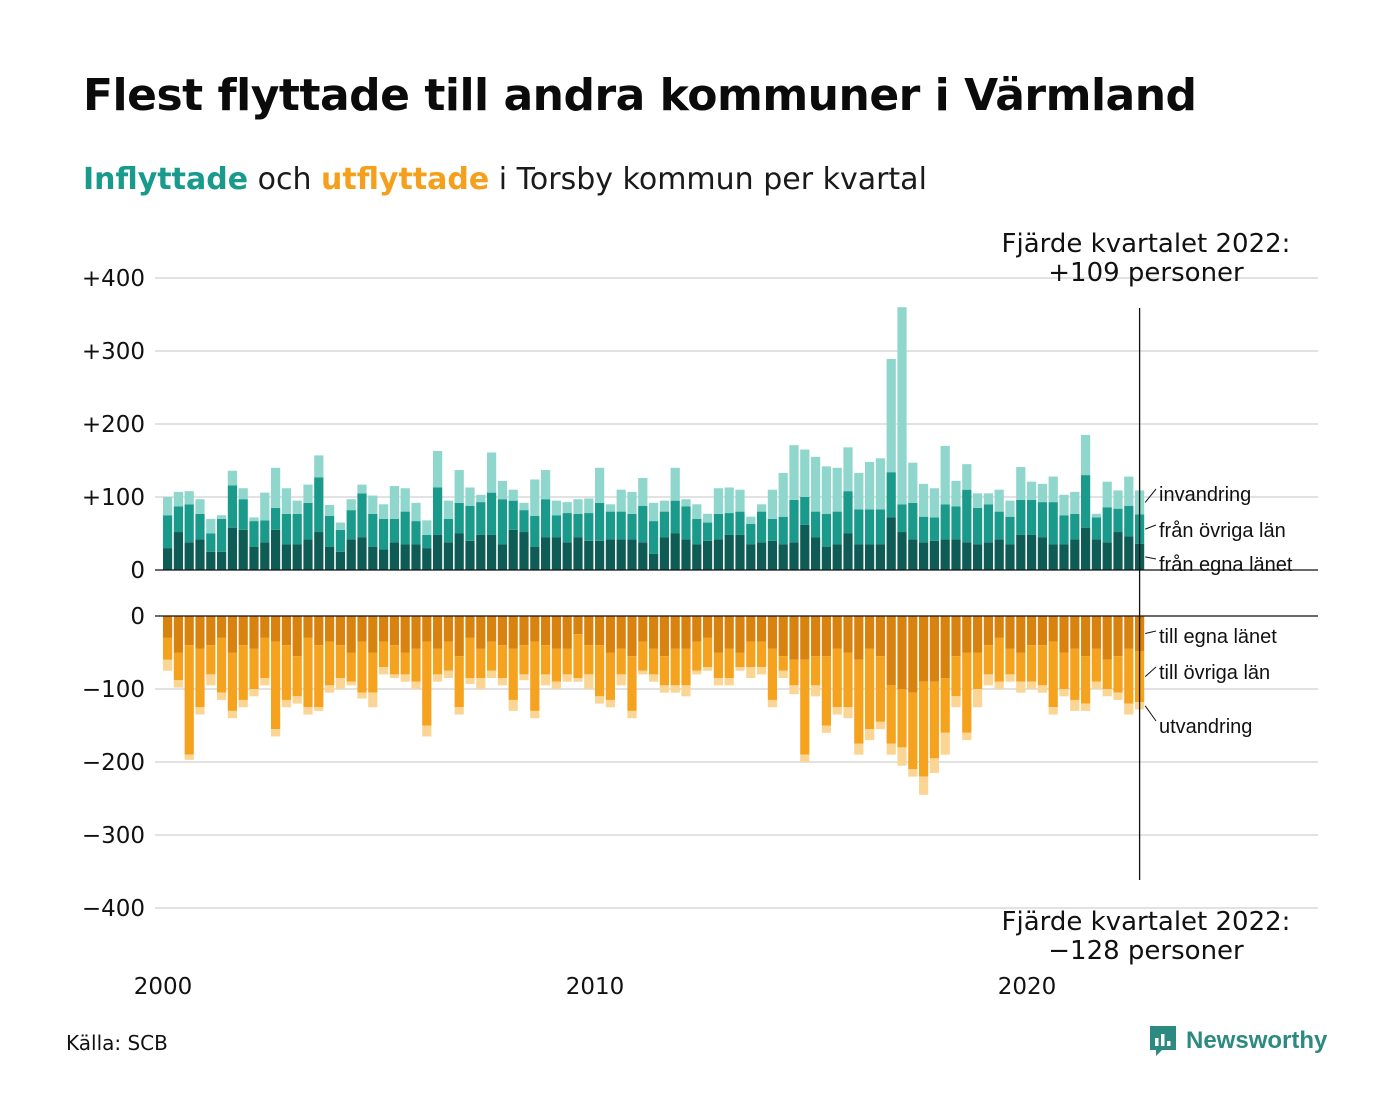  I want to click on annotation-bottom-line2: −128 personer, so click(1146, 951).